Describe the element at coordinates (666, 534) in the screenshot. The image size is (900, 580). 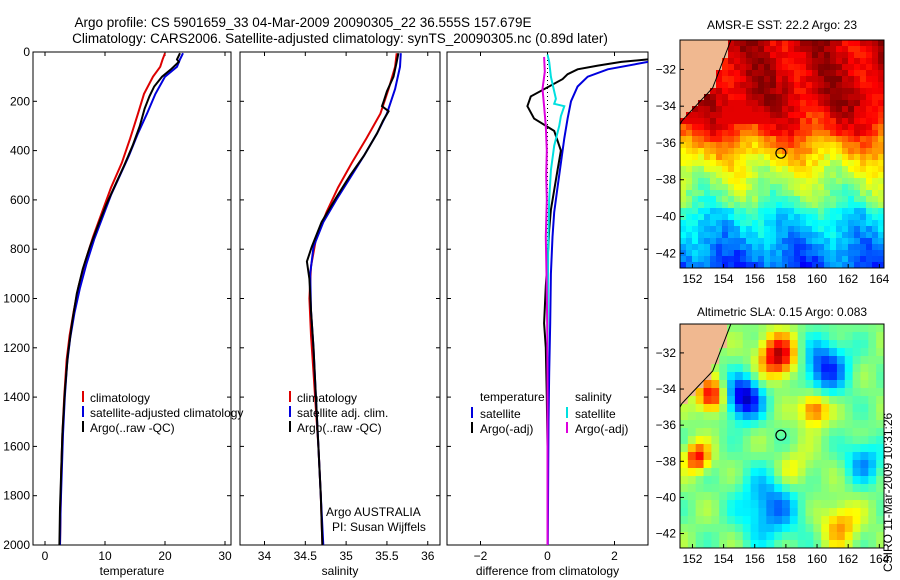
I see `sla-lat-tick-label: −42` at that location.